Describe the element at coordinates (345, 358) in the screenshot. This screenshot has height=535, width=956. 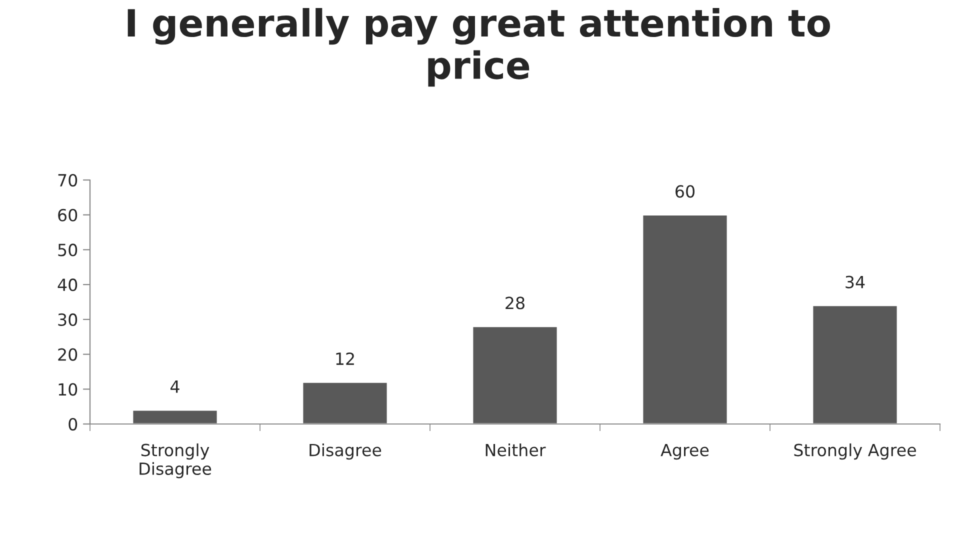
I see `data-label: 12` at that location.